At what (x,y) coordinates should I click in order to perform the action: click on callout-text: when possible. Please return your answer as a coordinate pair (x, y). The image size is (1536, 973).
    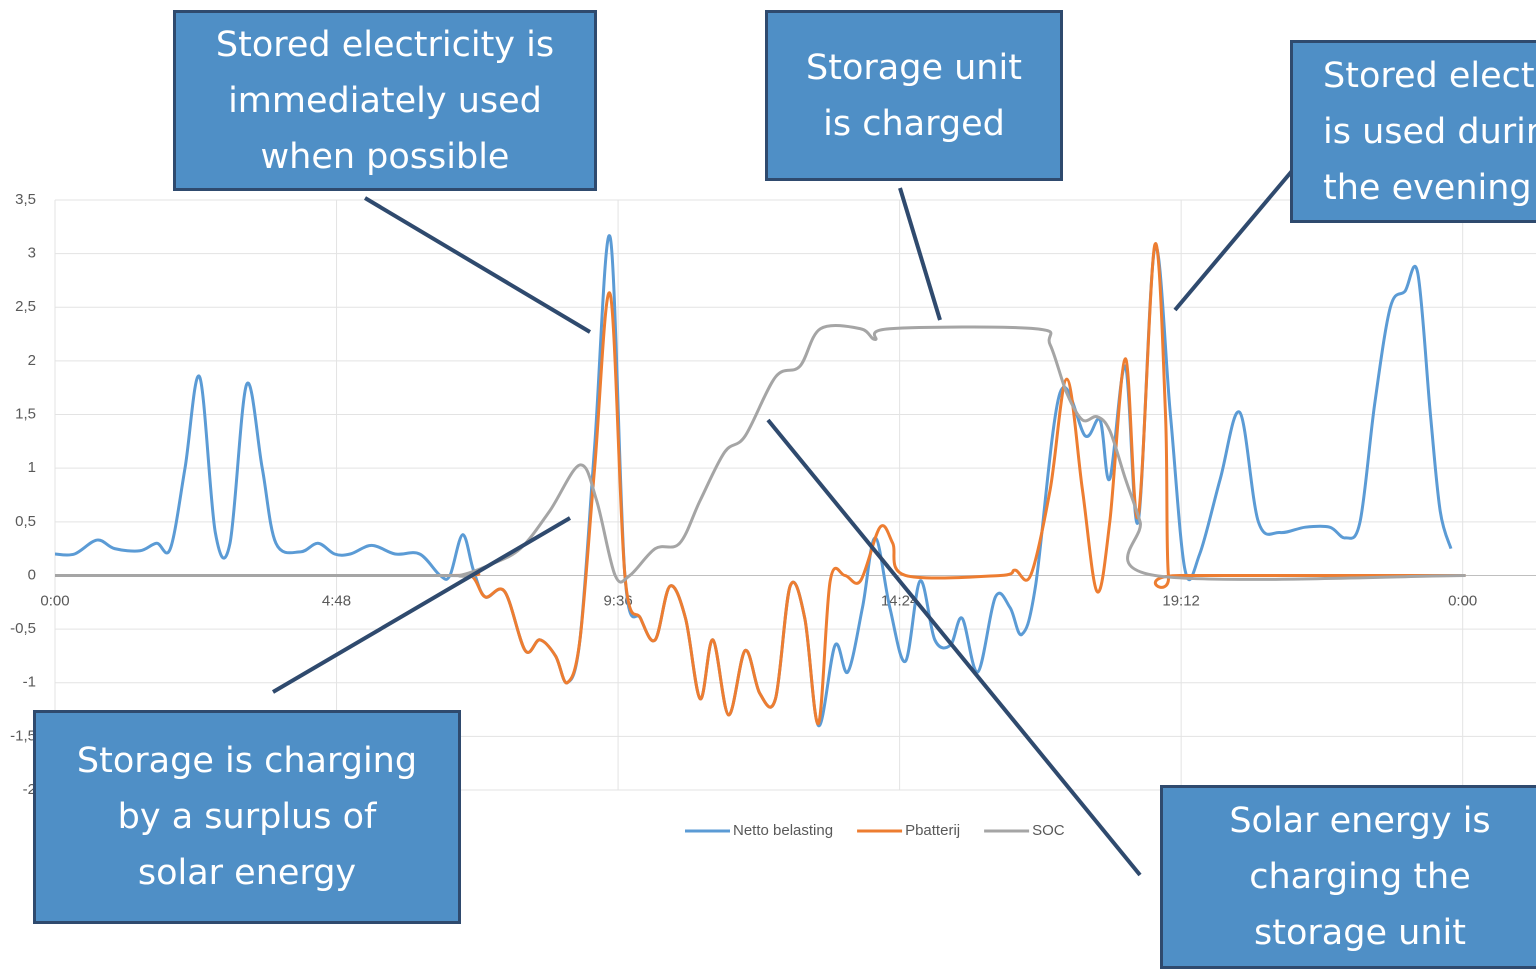
    Looking at the image, I should click on (385, 156).